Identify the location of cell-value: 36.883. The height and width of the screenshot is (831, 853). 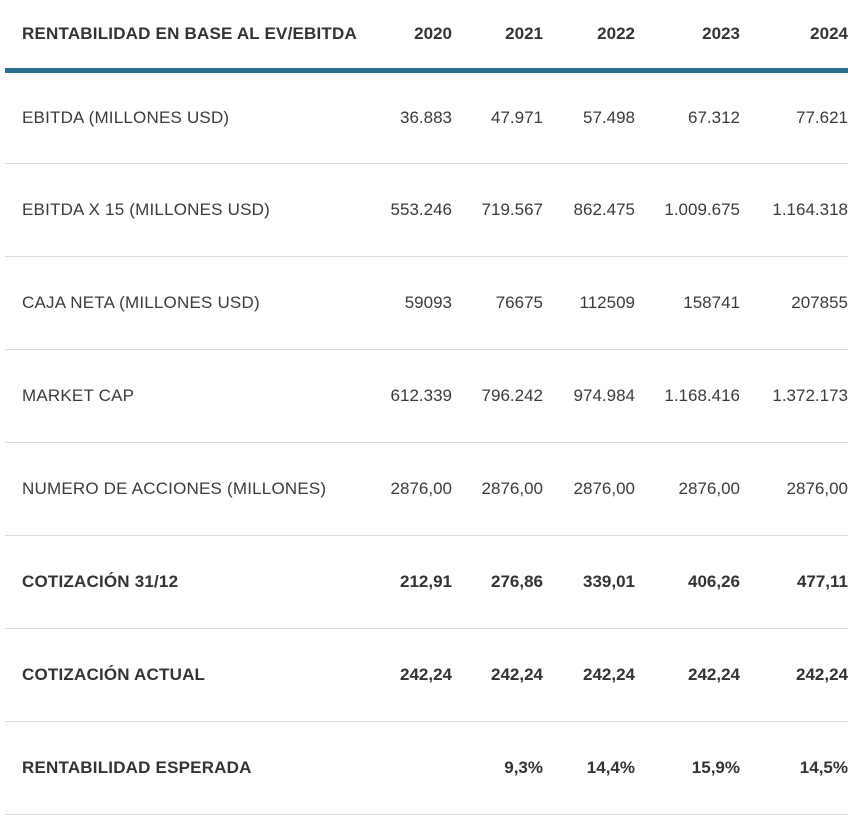
(426, 117).